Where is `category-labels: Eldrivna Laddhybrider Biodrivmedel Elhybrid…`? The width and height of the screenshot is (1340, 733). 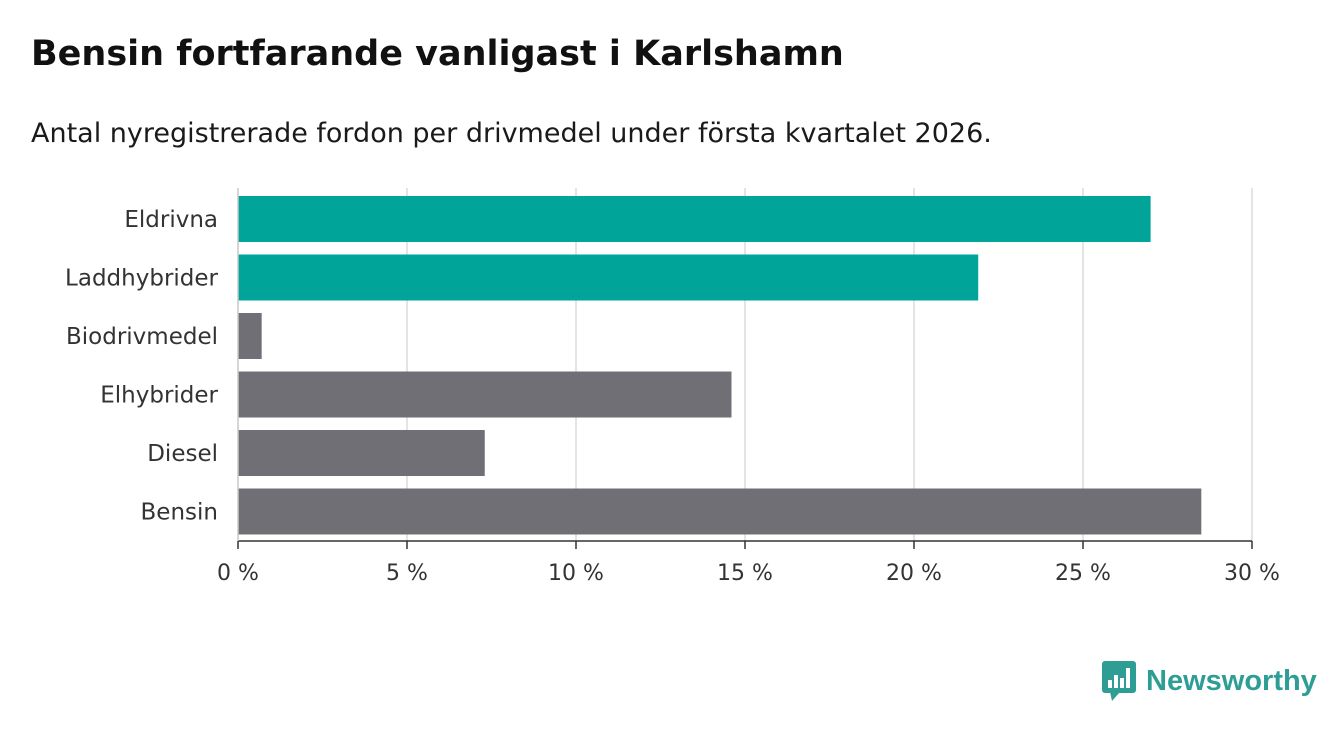 category-labels: Eldrivna Laddhybrider Biodrivmedel Elhybrid… is located at coordinates (141, 366).